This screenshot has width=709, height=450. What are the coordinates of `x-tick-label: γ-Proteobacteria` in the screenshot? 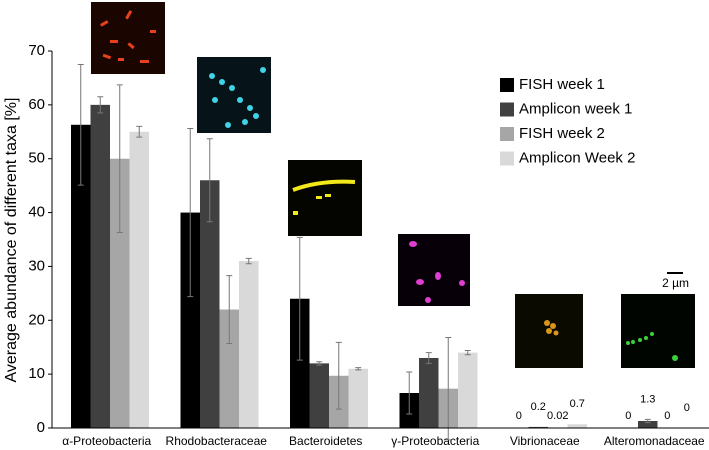 It's located at (435, 441).